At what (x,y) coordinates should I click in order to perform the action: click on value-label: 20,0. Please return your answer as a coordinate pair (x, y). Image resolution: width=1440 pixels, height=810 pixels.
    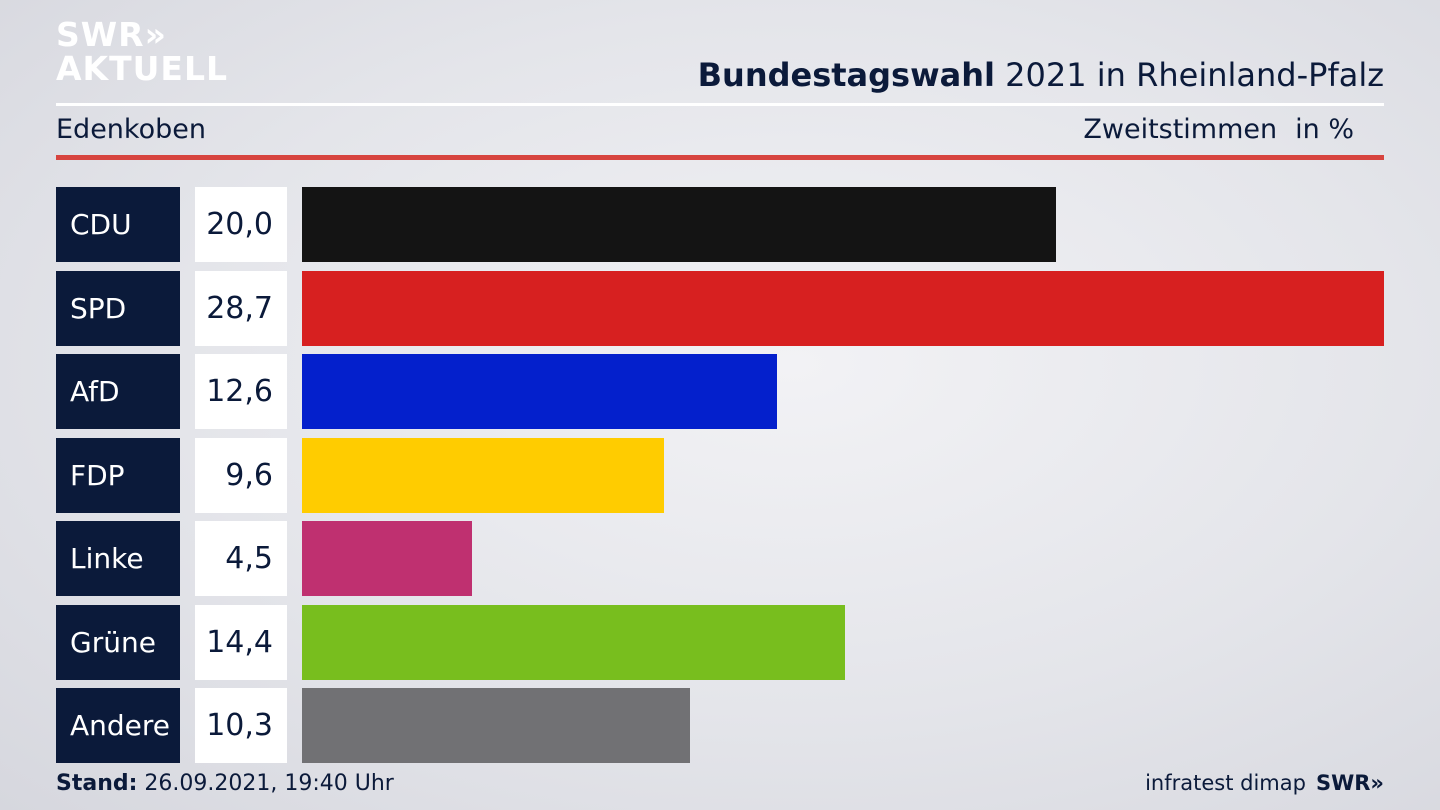
    Looking at the image, I should click on (241, 224).